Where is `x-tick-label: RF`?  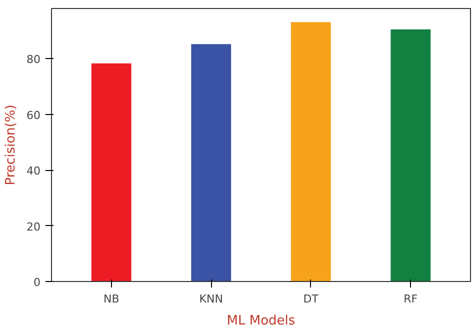 x-tick-label: RF is located at coordinates (411, 299).